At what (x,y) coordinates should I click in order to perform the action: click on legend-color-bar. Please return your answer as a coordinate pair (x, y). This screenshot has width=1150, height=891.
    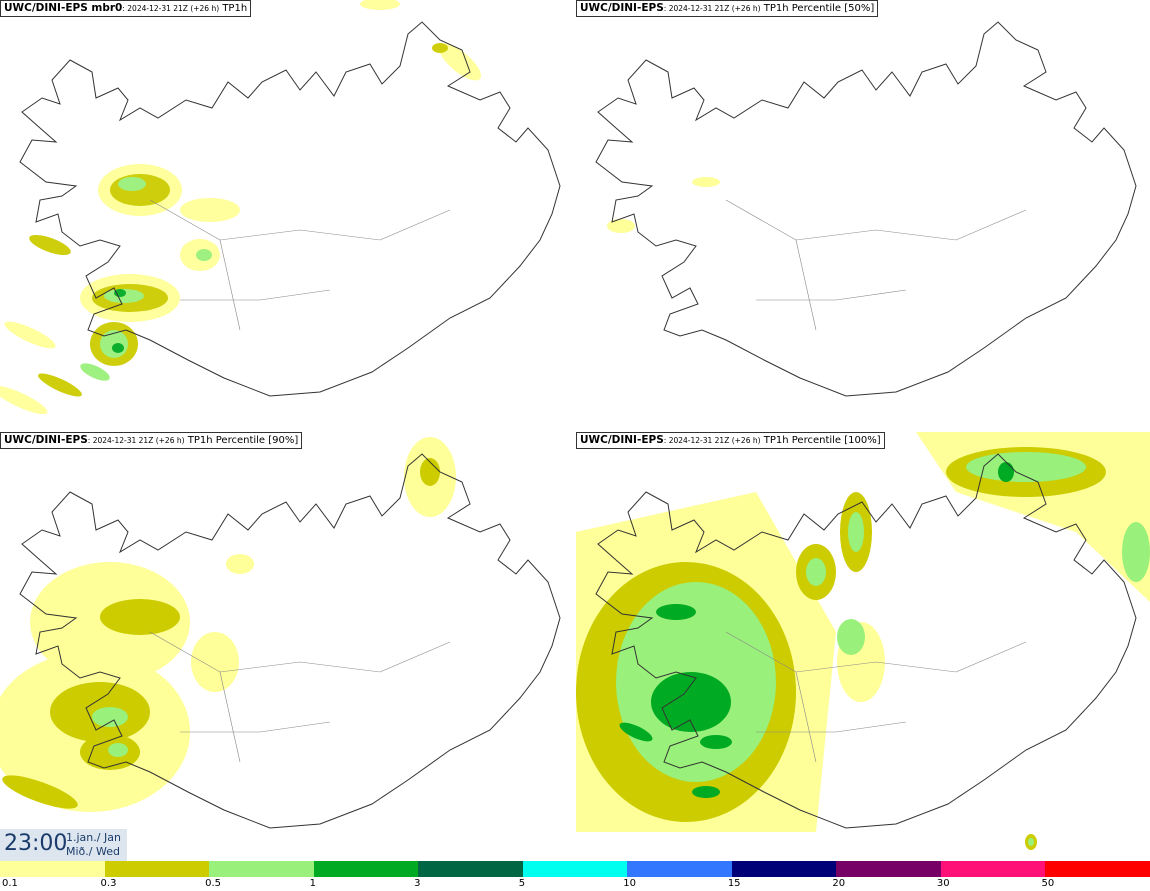
    Looking at the image, I should click on (575, 869).